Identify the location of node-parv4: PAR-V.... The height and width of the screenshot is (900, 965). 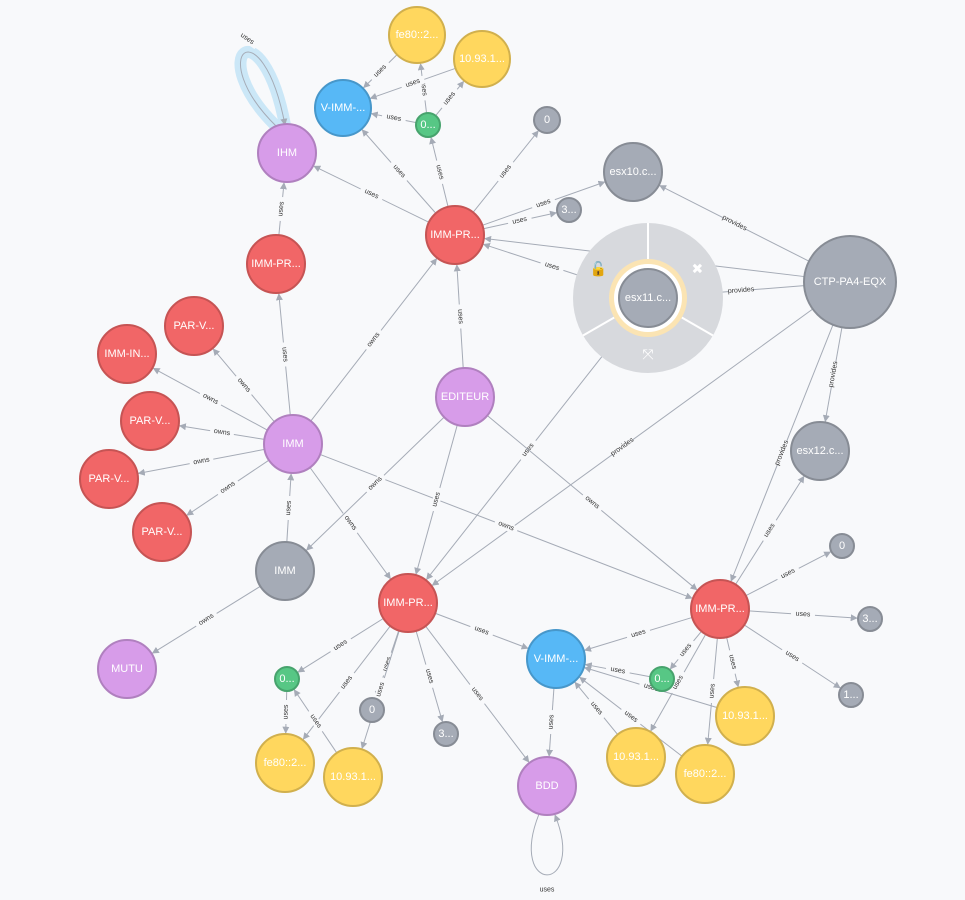
(162, 532).